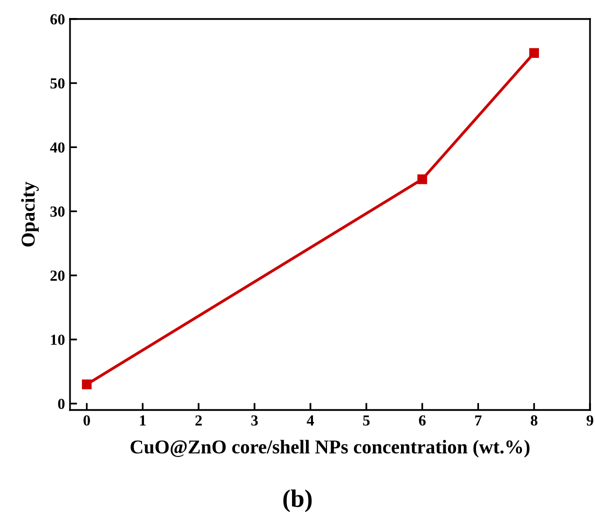 Image resolution: width=595 pixels, height=528 pixels. What do you see at coordinates (57, 211) in the screenshot?
I see `y-tick-label: 30` at bounding box center [57, 211].